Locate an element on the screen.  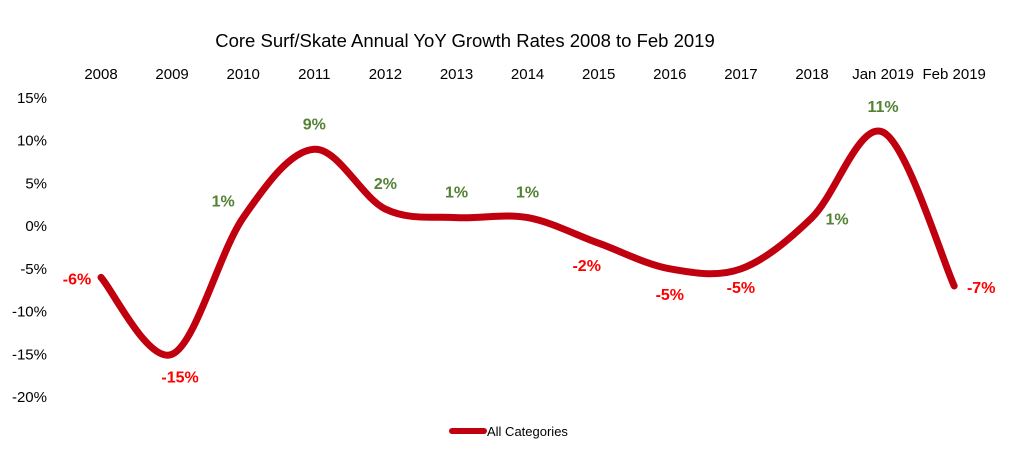
x-tick-label: 2015 is located at coordinates (598, 74).